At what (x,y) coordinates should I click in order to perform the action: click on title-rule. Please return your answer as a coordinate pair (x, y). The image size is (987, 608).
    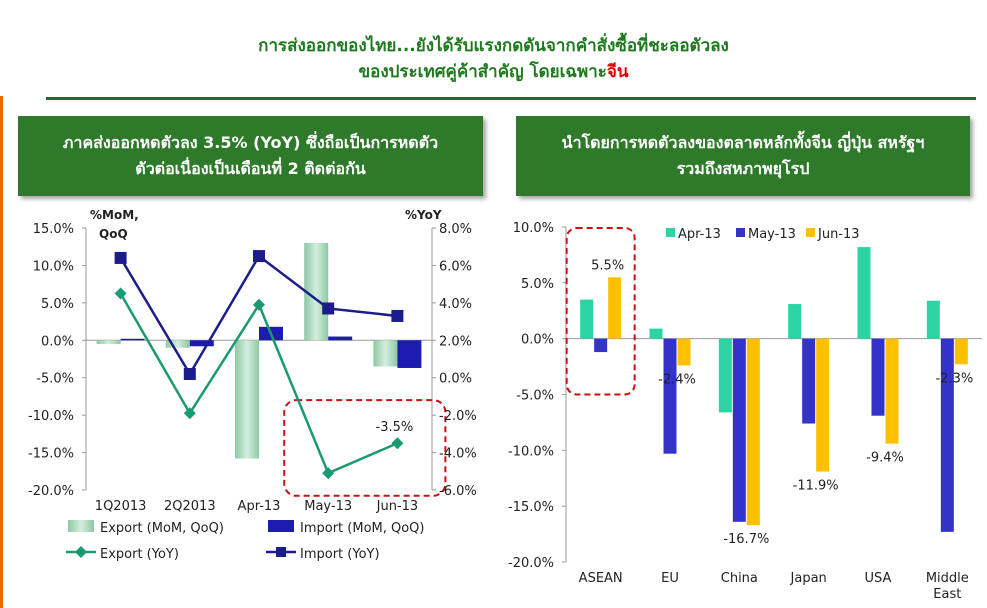
    Looking at the image, I should click on (511, 98).